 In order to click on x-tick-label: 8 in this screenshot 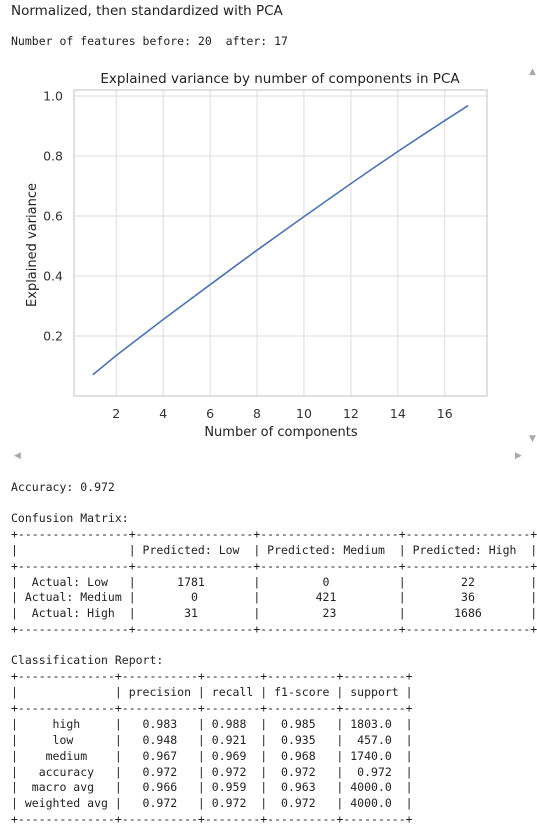, I will do `click(257, 413)`.